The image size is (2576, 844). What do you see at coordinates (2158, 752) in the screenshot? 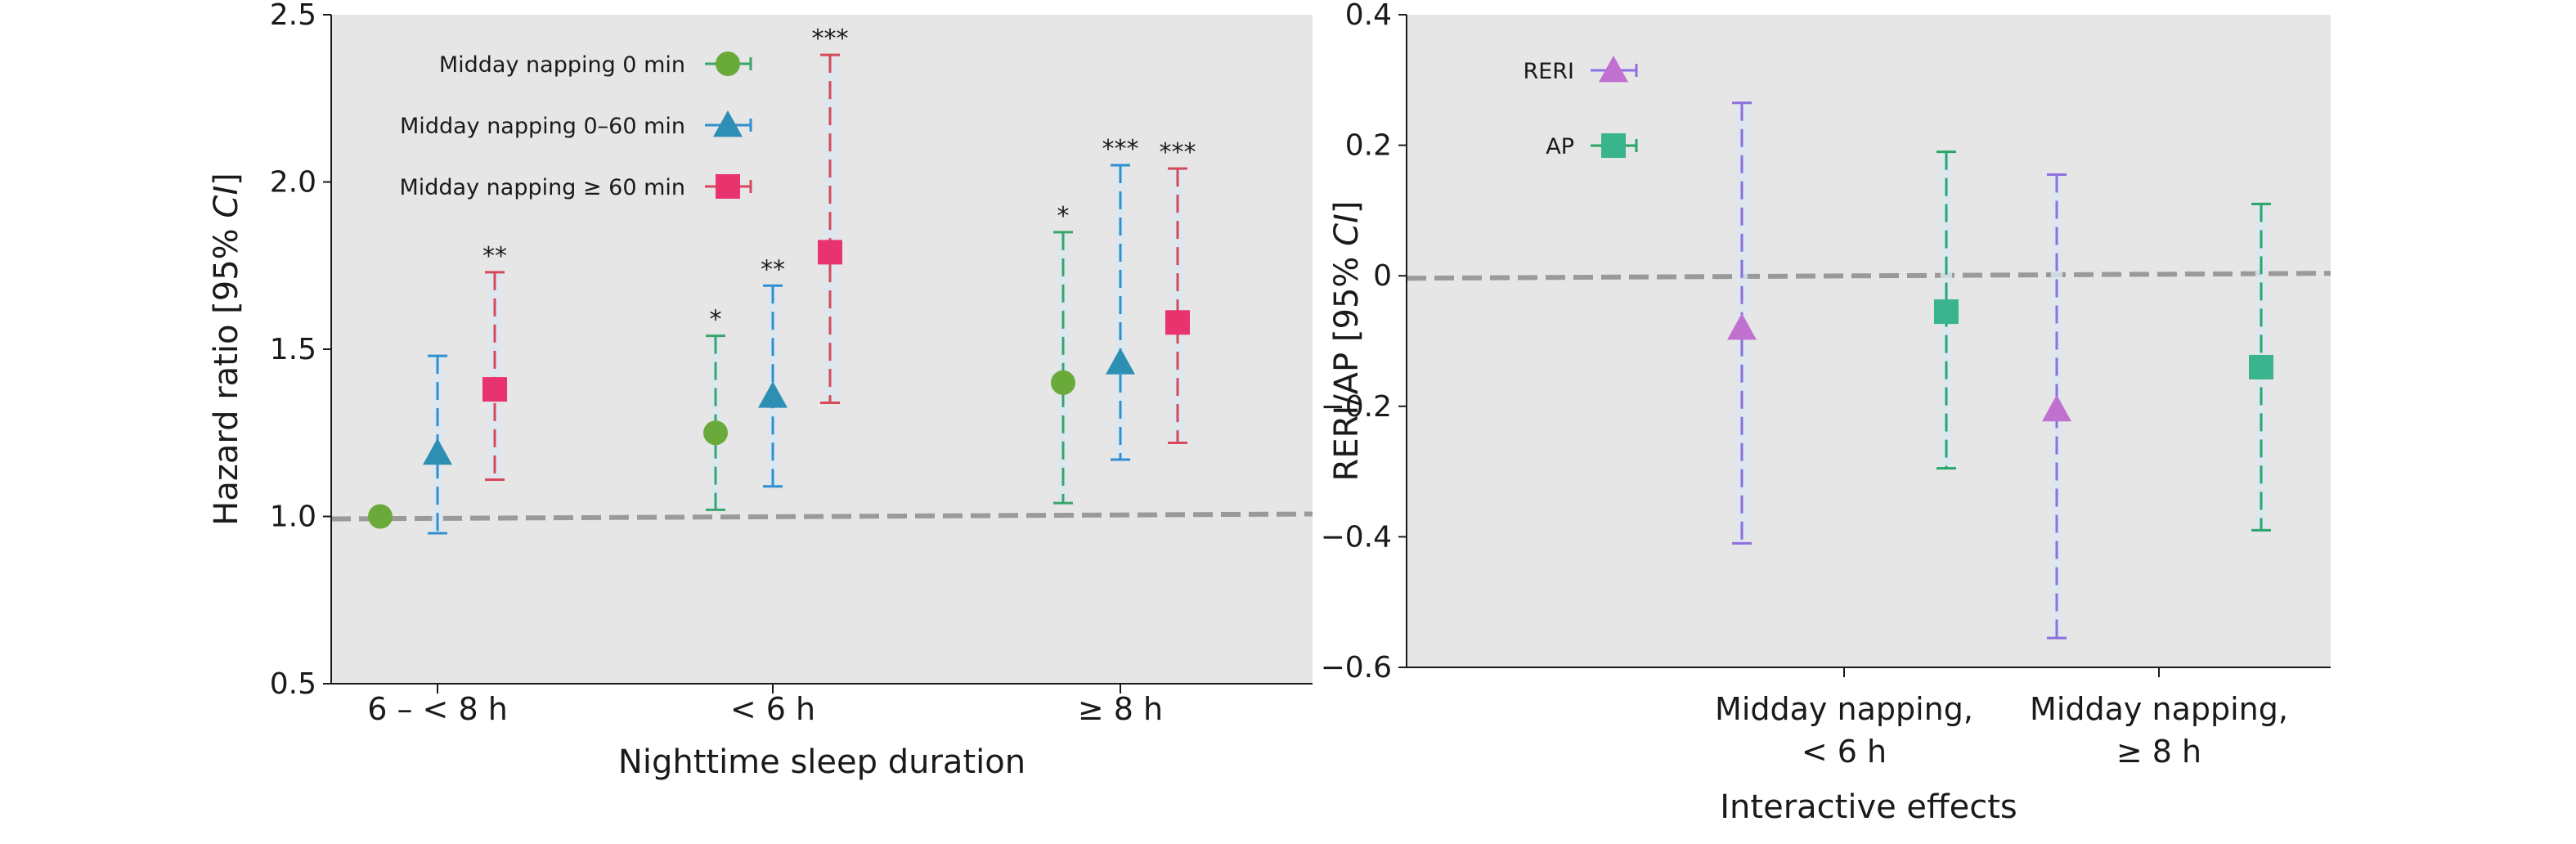
I see `x-category-label-2-1-1: ≥ 8 h` at bounding box center [2158, 752].